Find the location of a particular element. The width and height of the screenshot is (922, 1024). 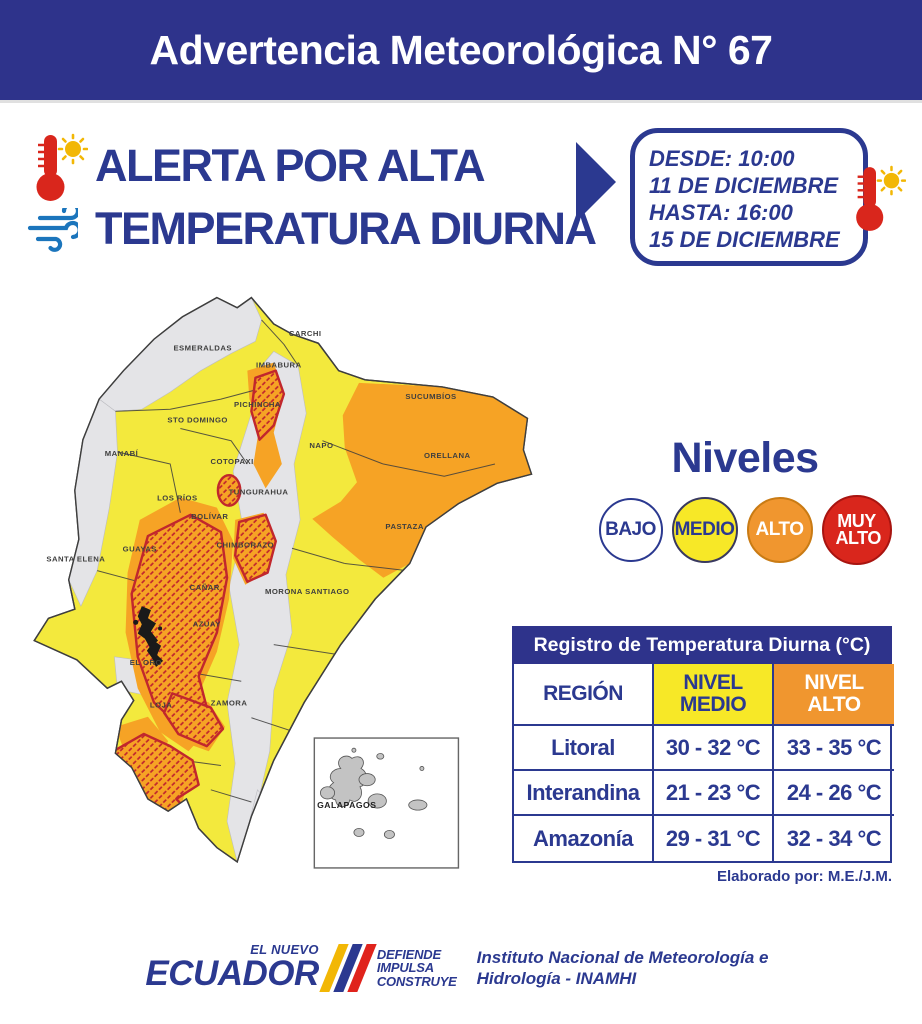

province-label-pichincha: PICHINCHA is located at coordinates (257, 404).